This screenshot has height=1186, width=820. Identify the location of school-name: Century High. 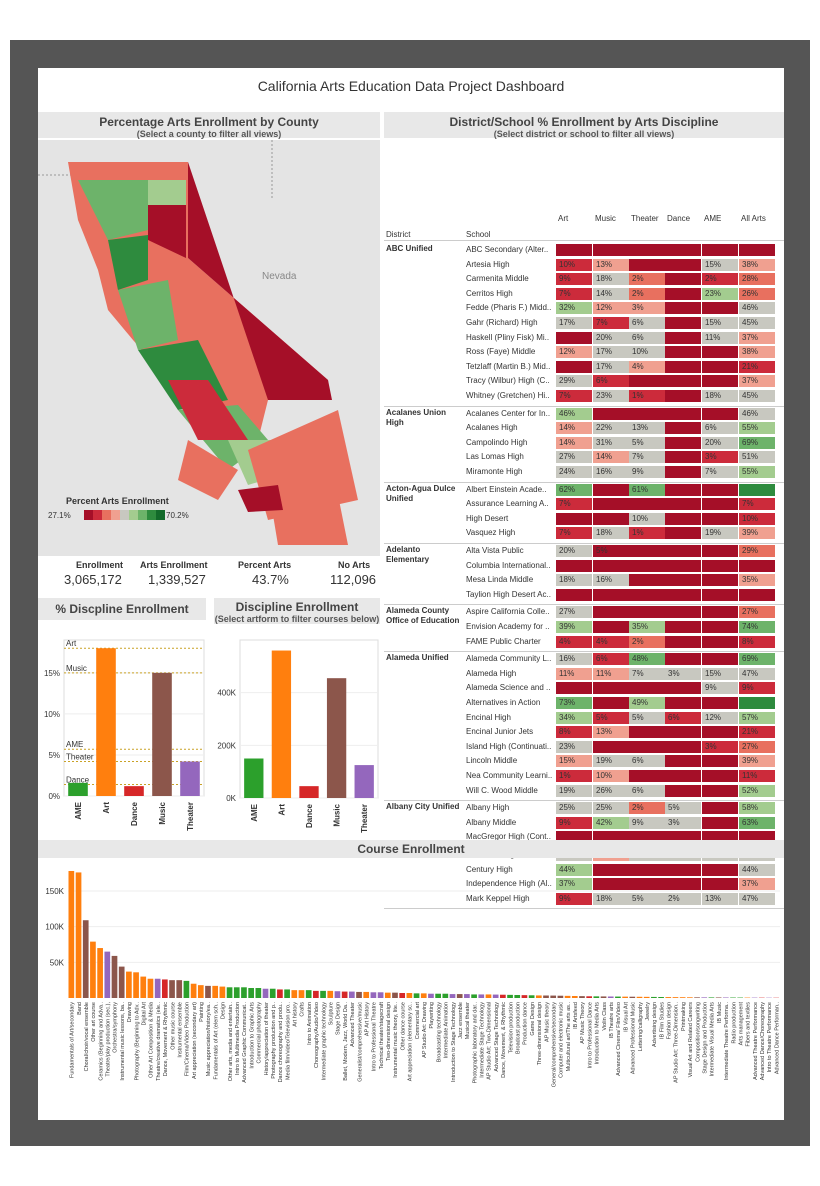
(489, 869).